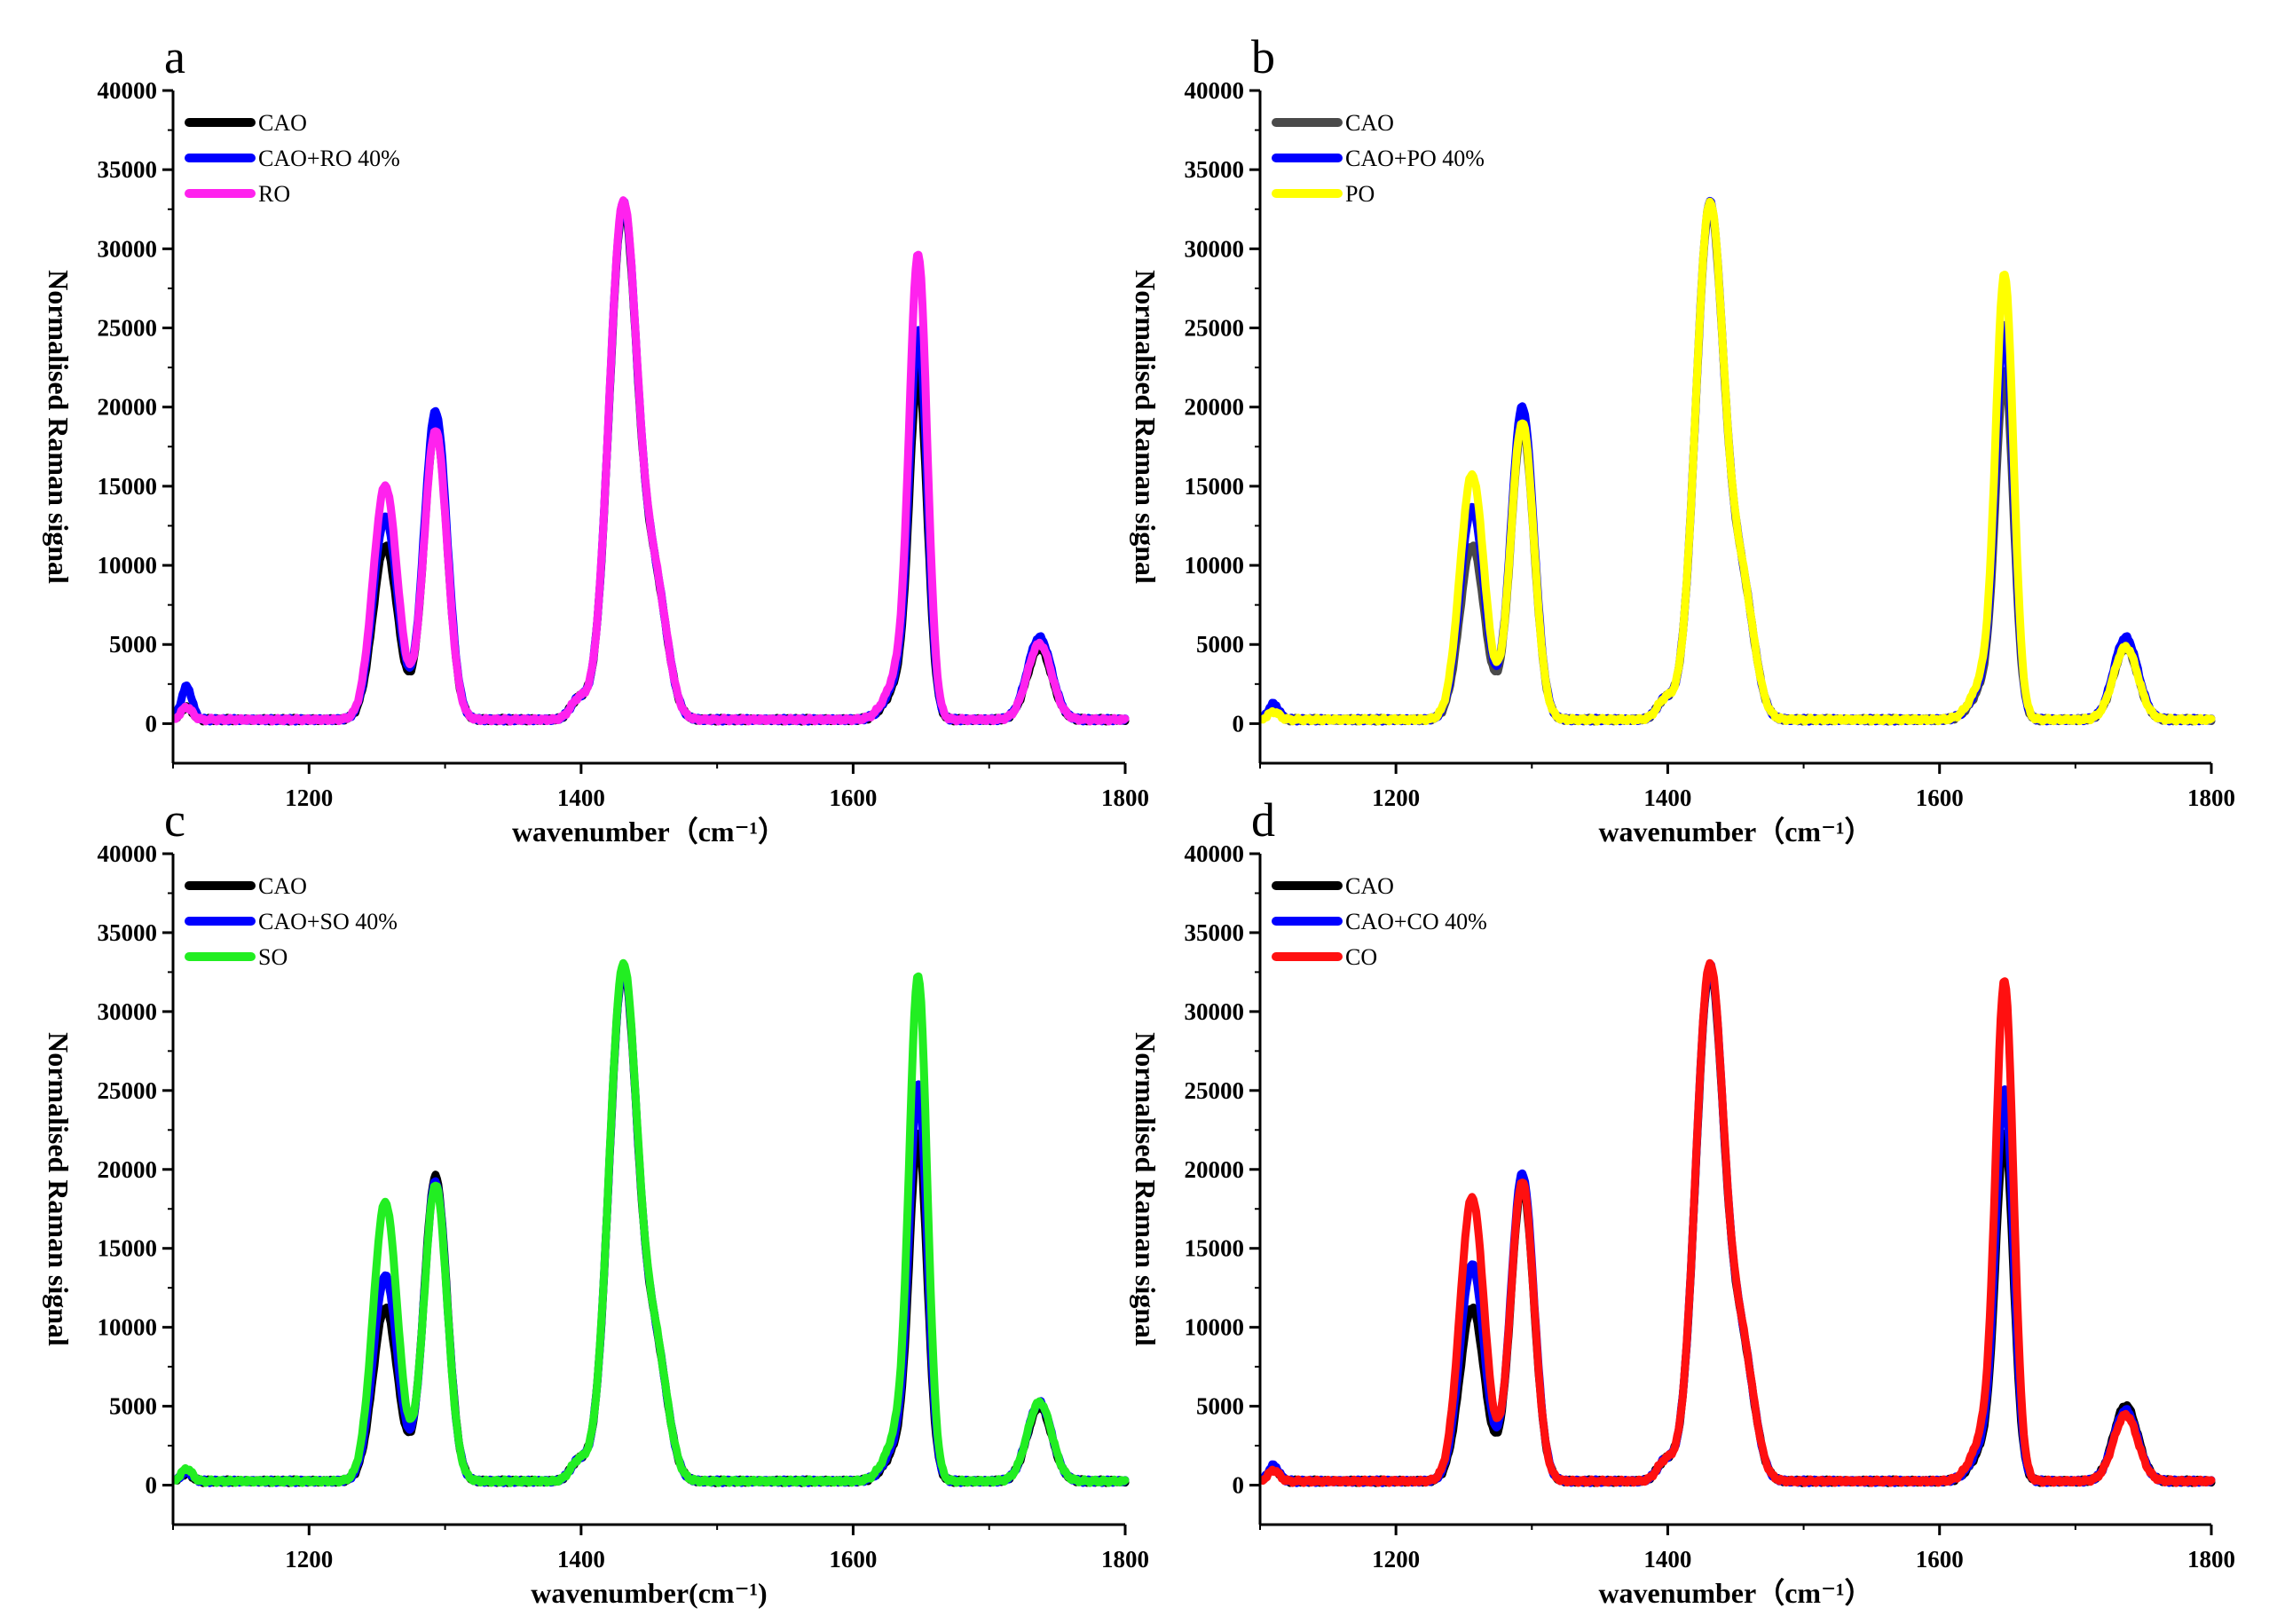 This screenshot has height=1624, width=2269. What do you see at coordinates (1361, 957) in the screenshot?
I see `legend-label: CO` at bounding box center [1361, 957].